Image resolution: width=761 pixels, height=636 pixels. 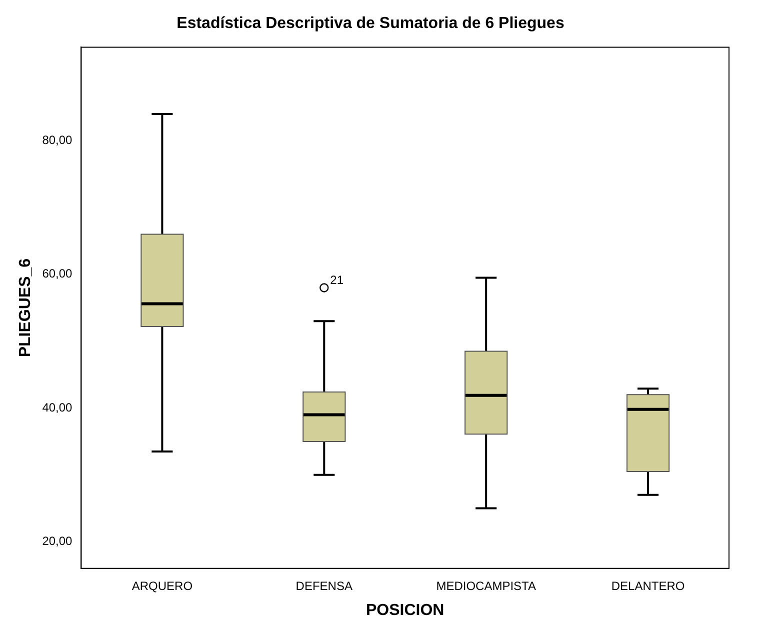 I want to click on y-tick-label: 20,00, so click(x=57, y=541).